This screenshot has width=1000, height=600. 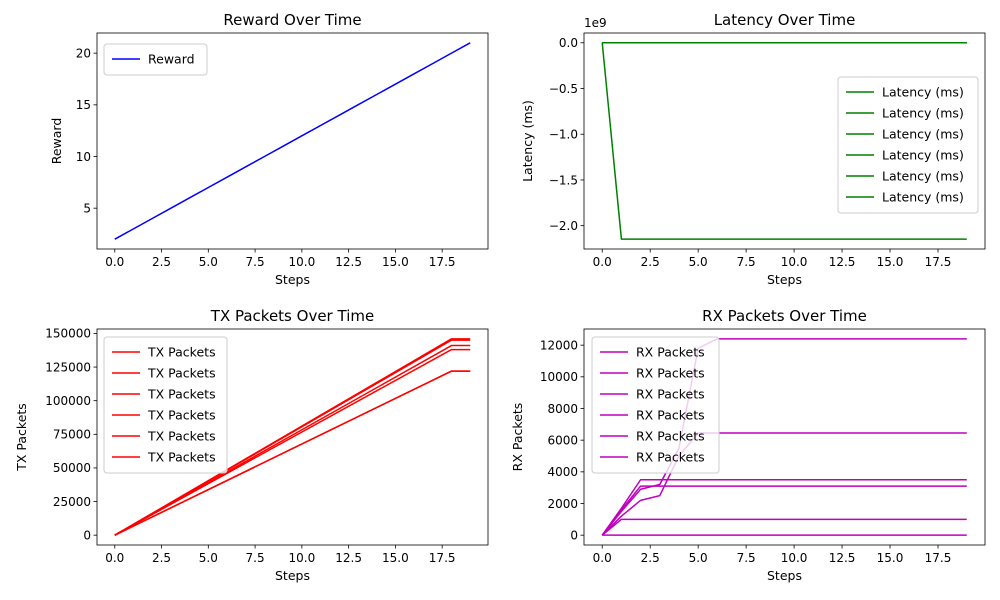 I want to click on y-tick-label: −0.5, so click(x=563, y=89).